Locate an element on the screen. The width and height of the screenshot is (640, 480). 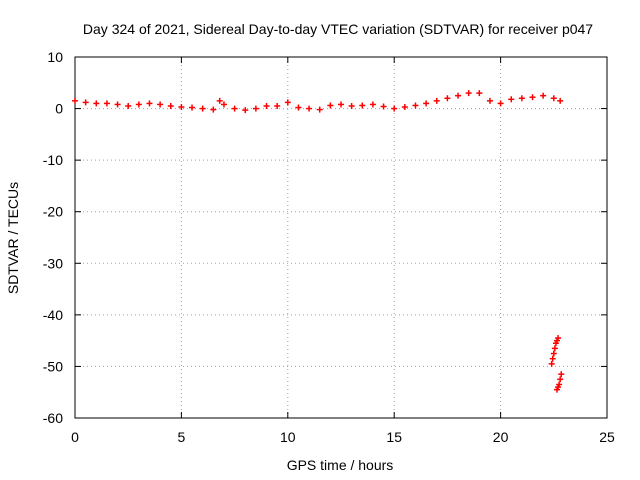
x-tick-label: 15 is located at coordinates (394, 437).